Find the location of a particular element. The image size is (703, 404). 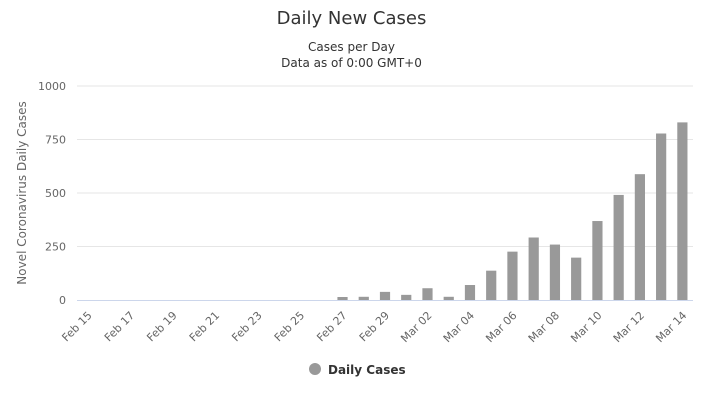

chart-subtitle-line2: Data as of 0:00 GMT+0 is located at coordinates (351, 63).